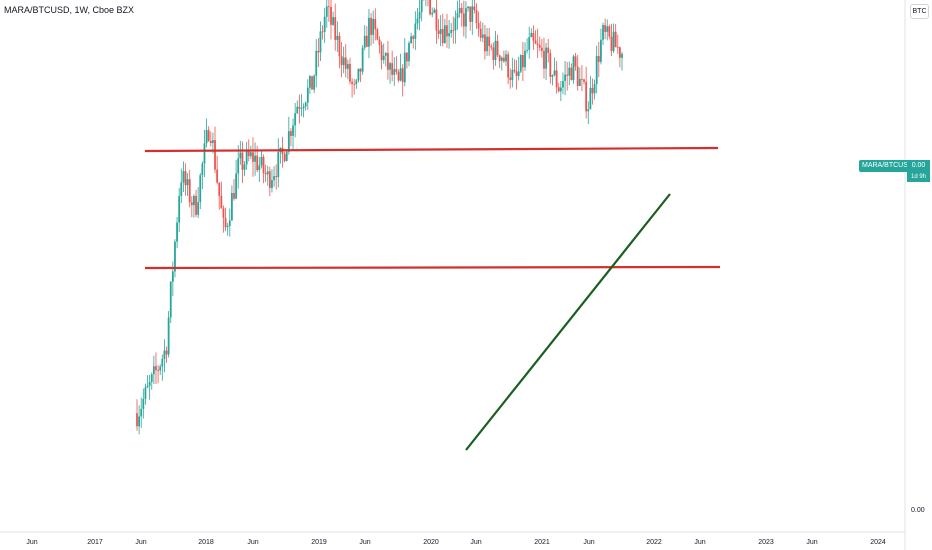  I want to click on time-axis-tick-8: Jun, so click(475, 542).